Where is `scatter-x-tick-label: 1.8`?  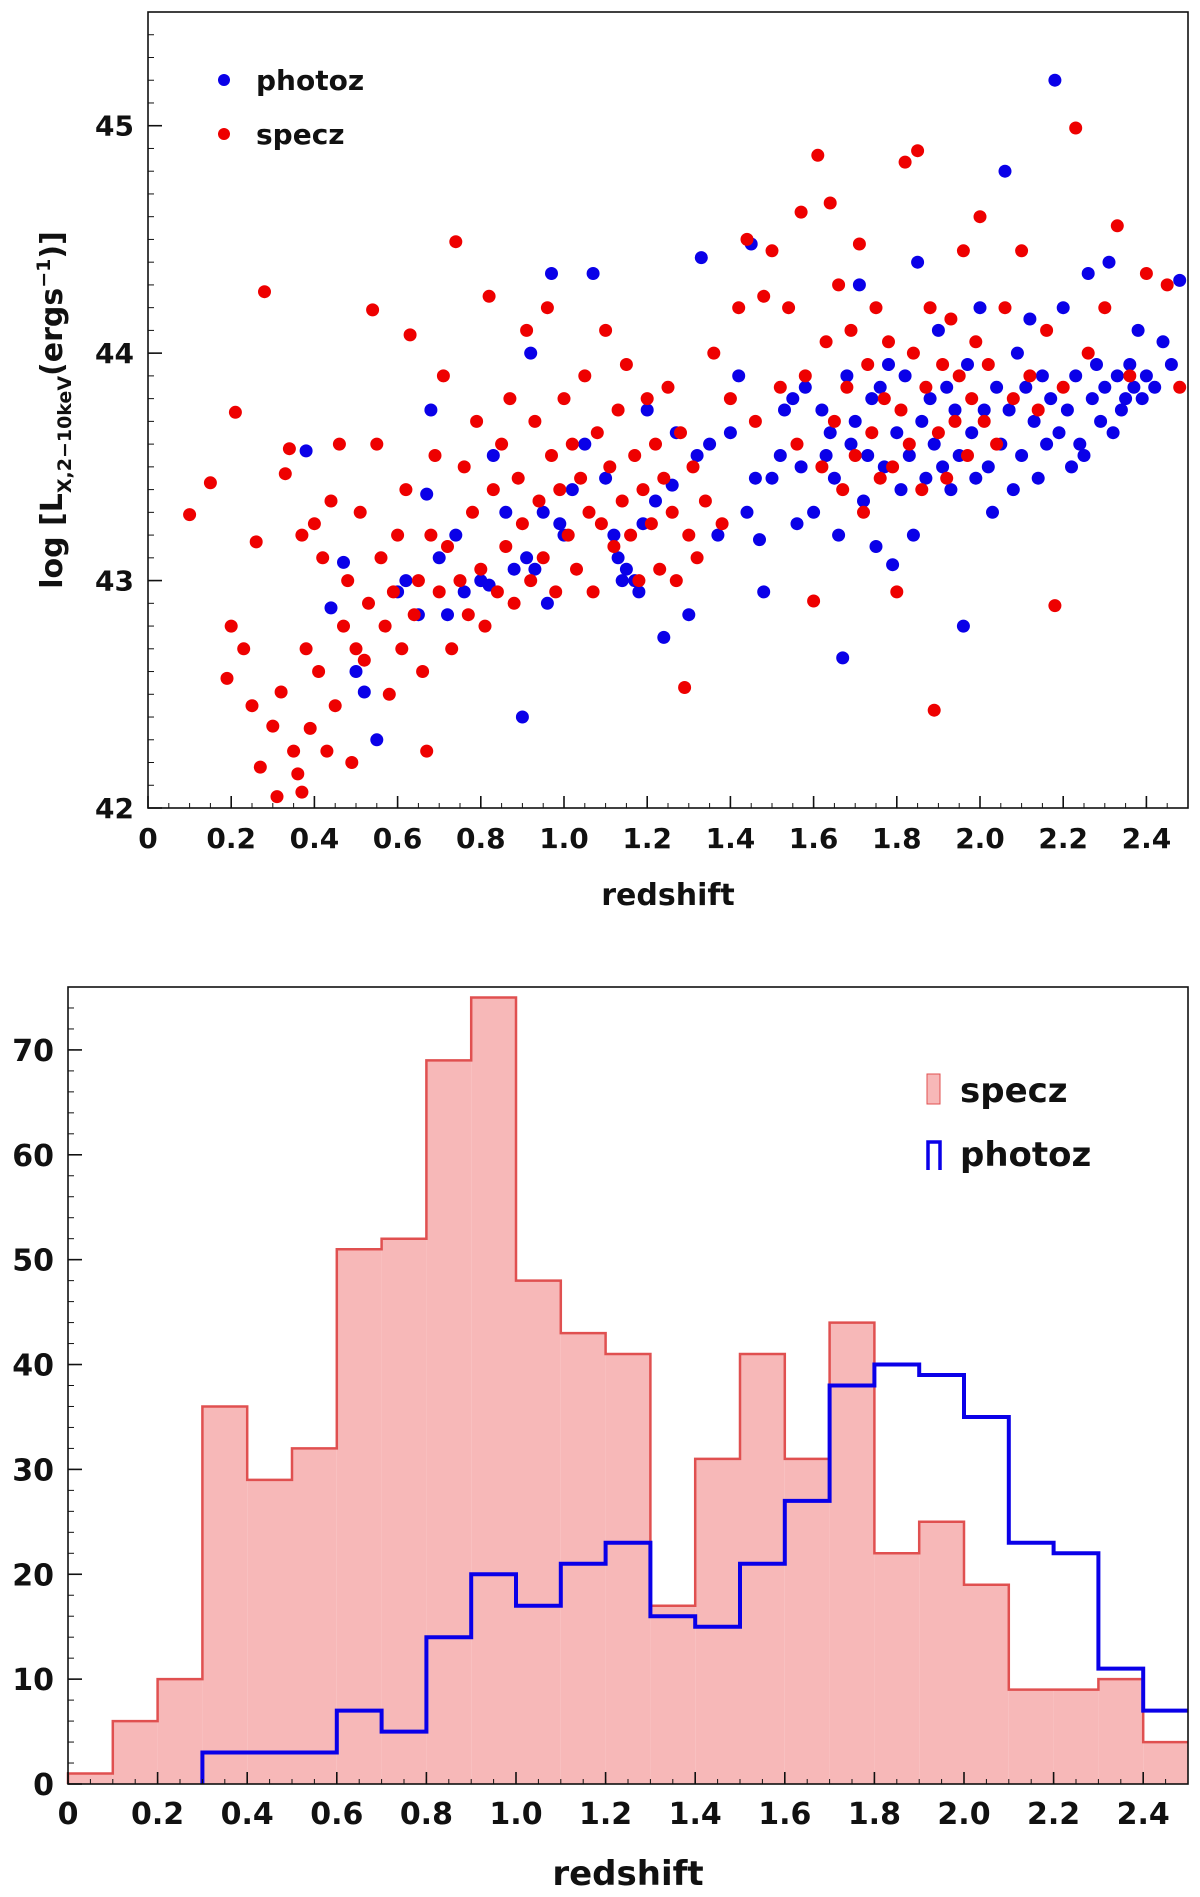 scatter-x-tick-label: 1.8 is located at coordinates (897, 838).